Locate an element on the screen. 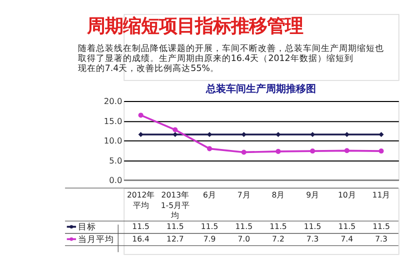 The width and height of the screenshot is (403, 265). y-tick-label: 5.0 is located at coordinates (115, 160).